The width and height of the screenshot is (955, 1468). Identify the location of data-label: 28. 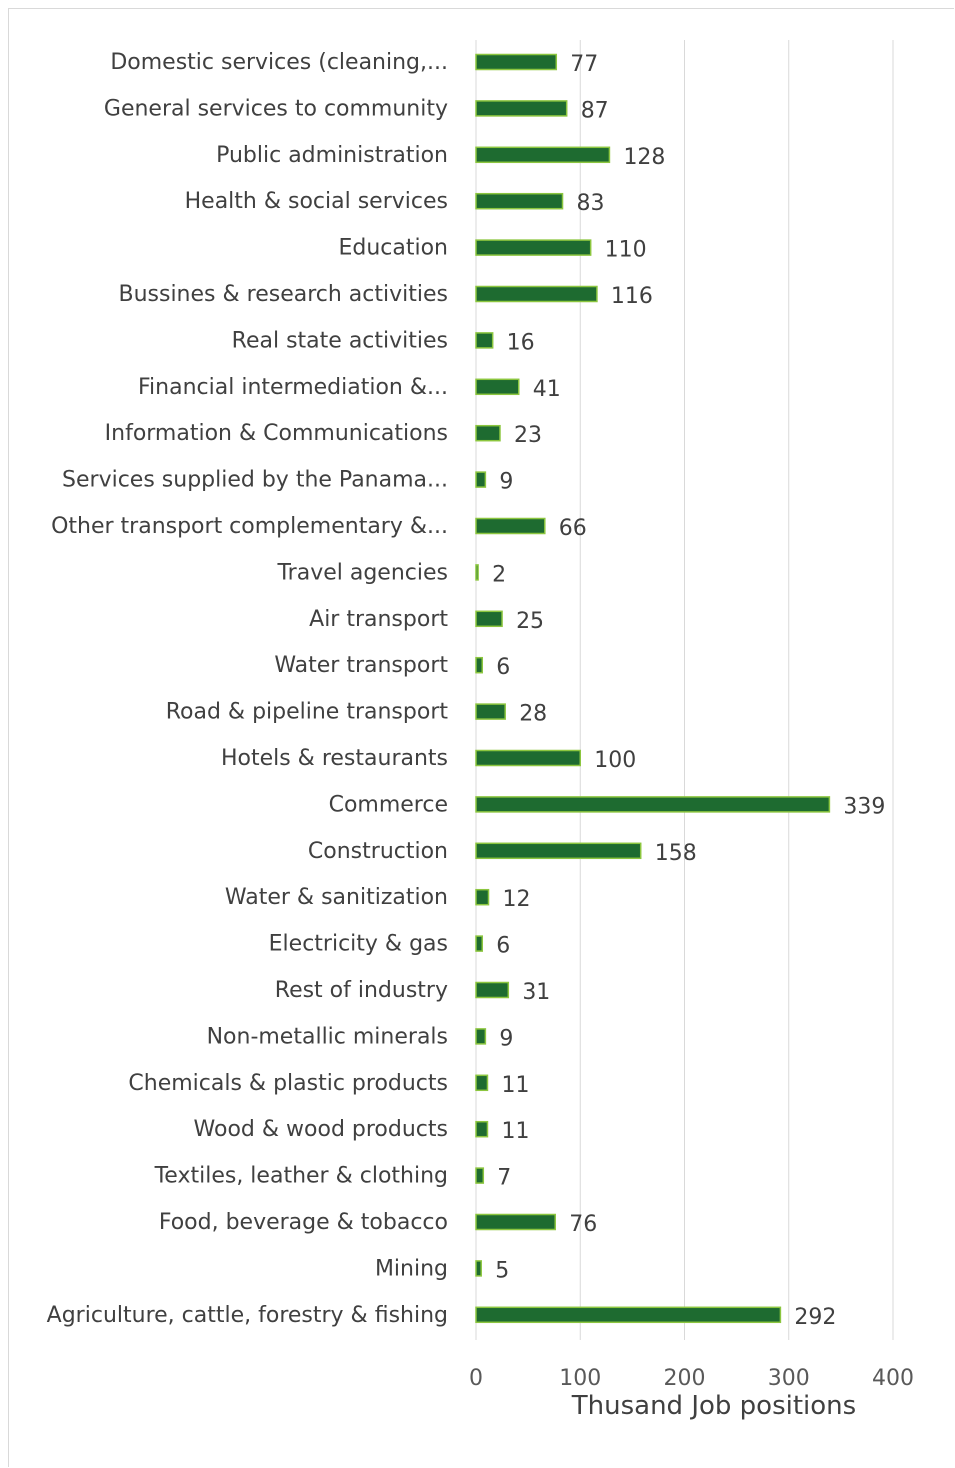
(533, 714).